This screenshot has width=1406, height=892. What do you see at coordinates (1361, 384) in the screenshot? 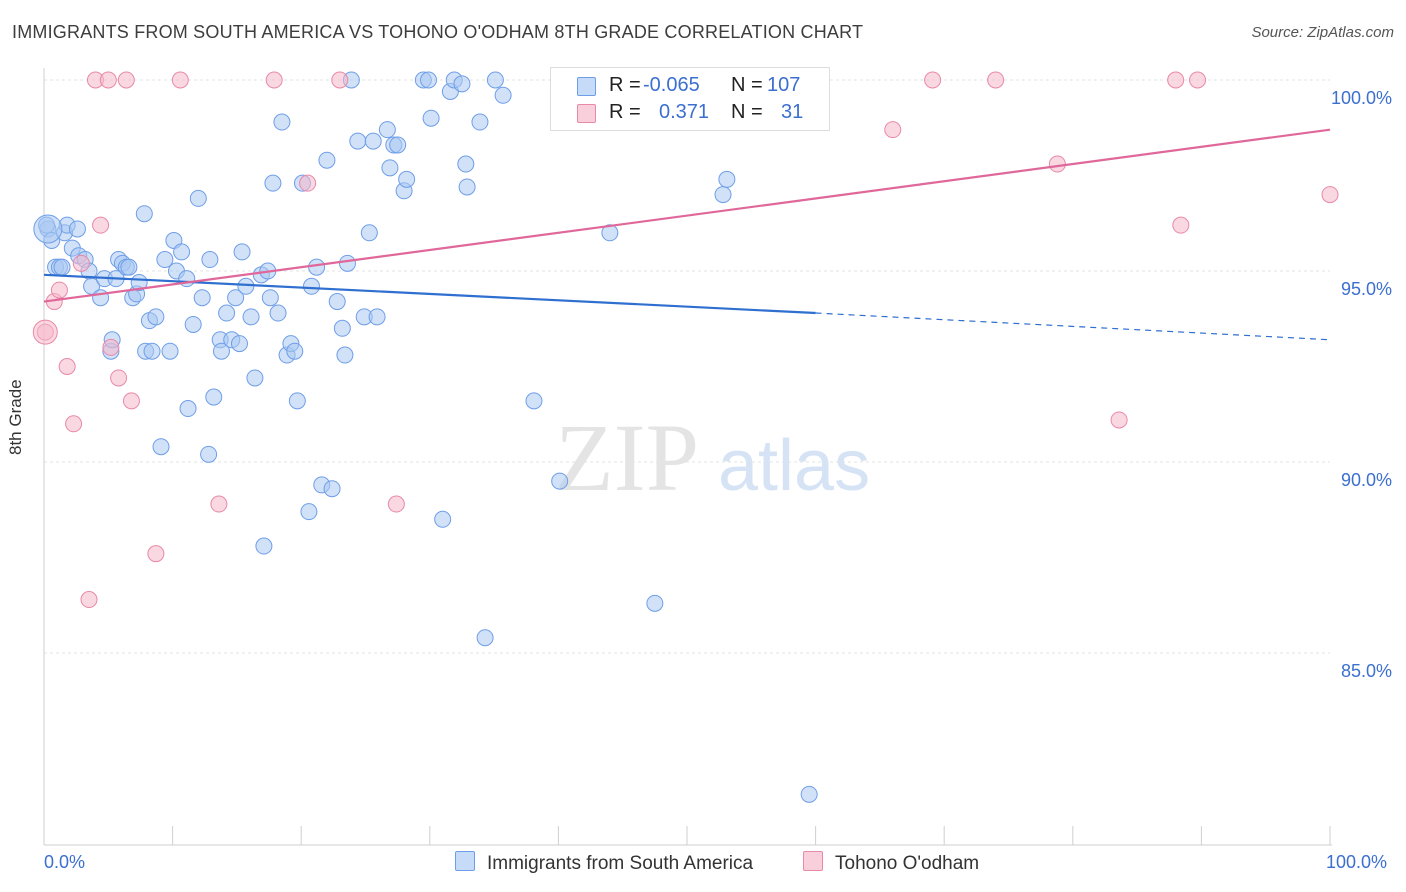
I see `y-tick-labels: 85.0% 90.0% 95.0% 100.0%` at bounding box center [1361, 384].